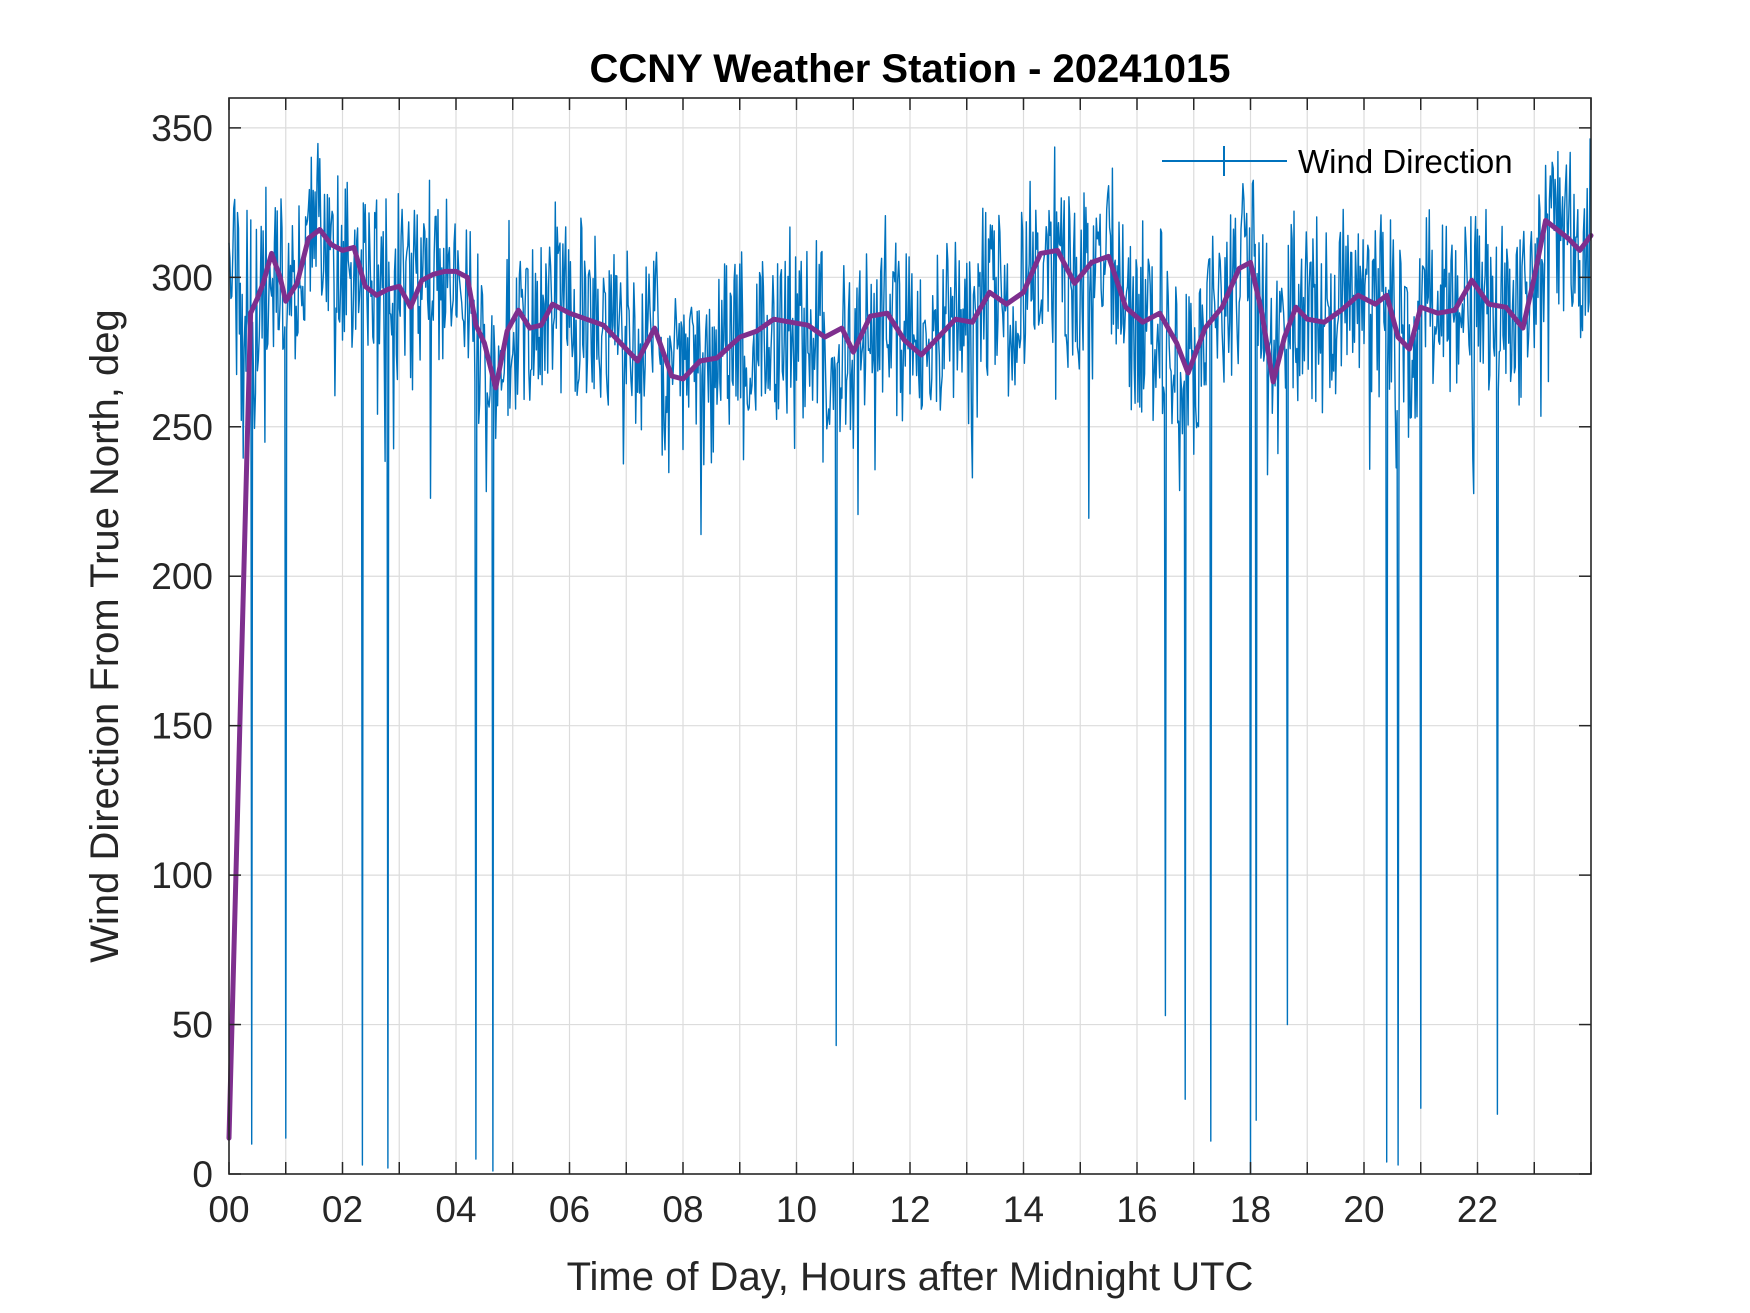 The image size is (1750, 1313). Describe the element at coordinates (1477, 1209) in the screenshot. I see `x-tick-label: 22` at that location.